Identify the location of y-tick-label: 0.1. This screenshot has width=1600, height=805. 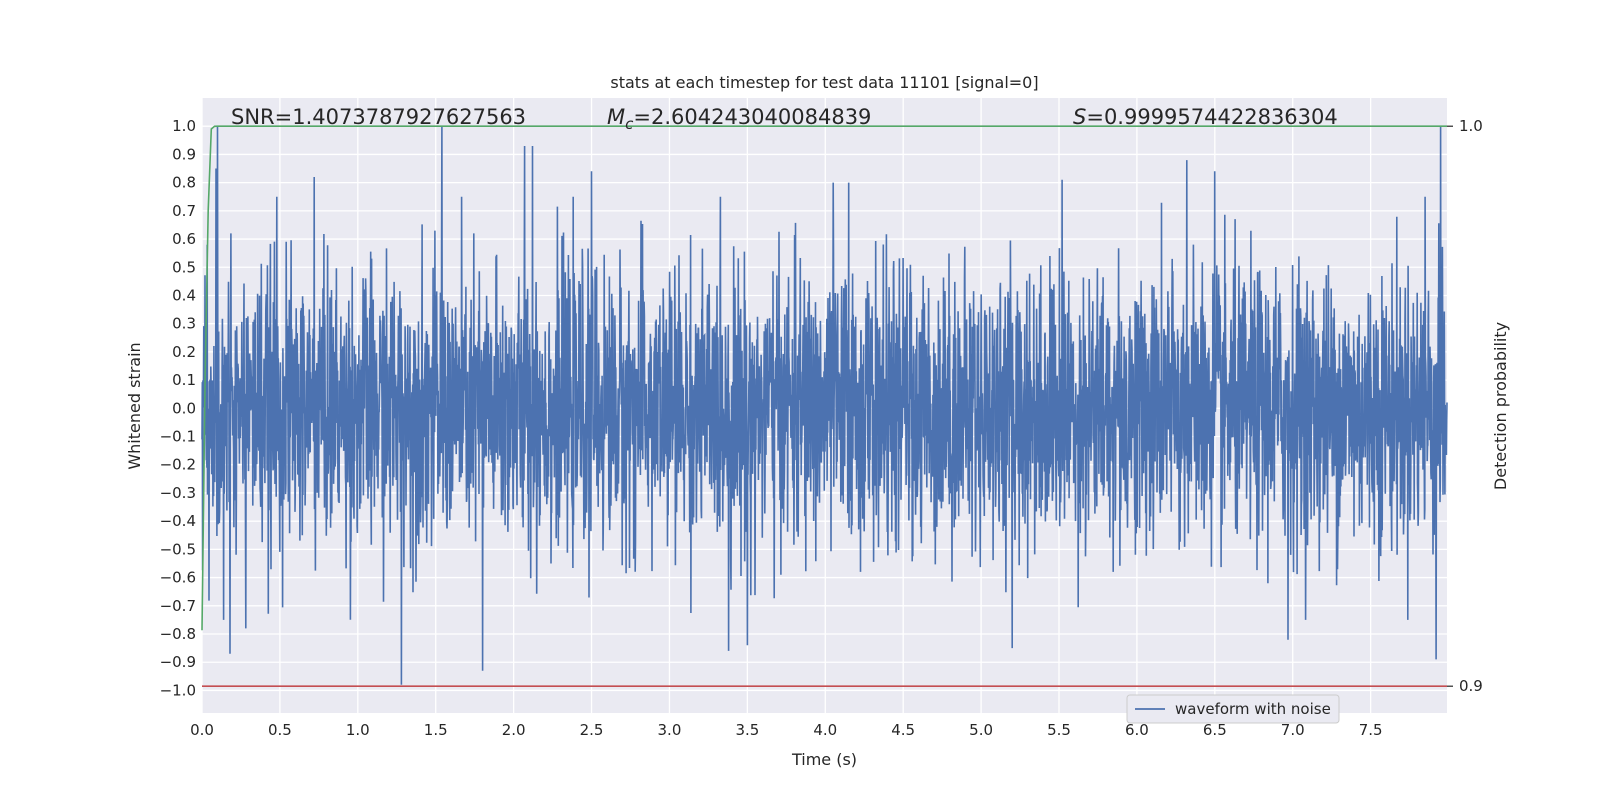
(184, 380).